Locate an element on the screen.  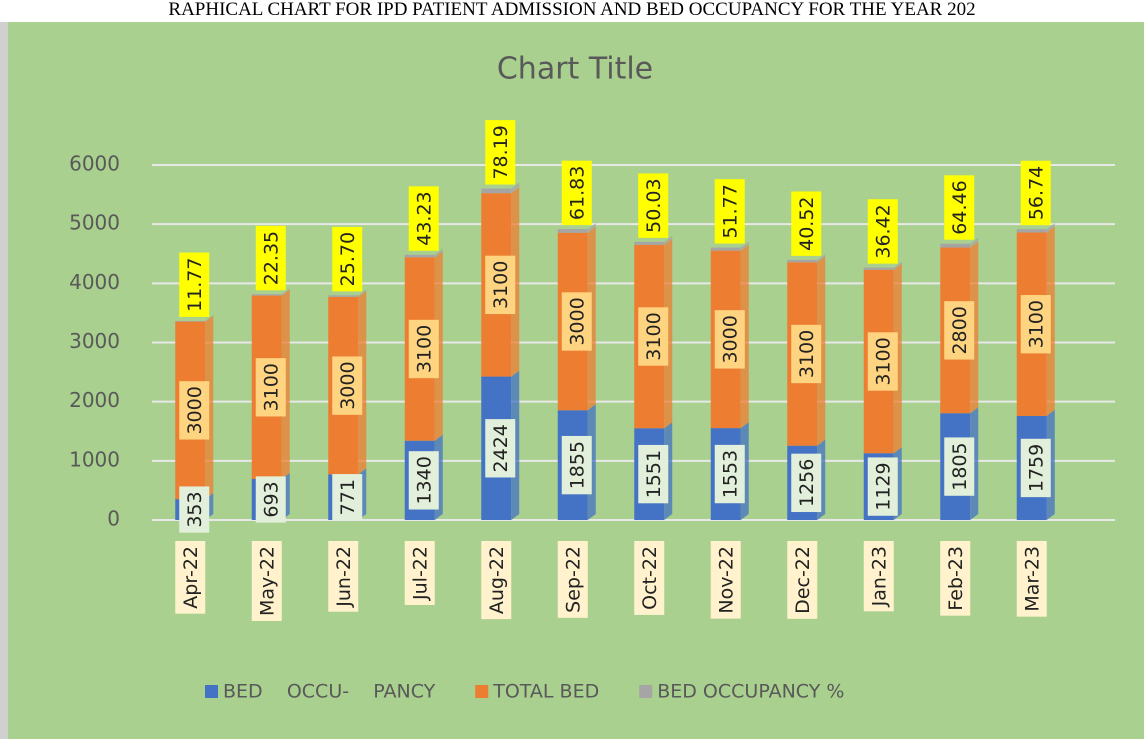
x-tick-label-text: May-22 is located at coordinates (267, 581).